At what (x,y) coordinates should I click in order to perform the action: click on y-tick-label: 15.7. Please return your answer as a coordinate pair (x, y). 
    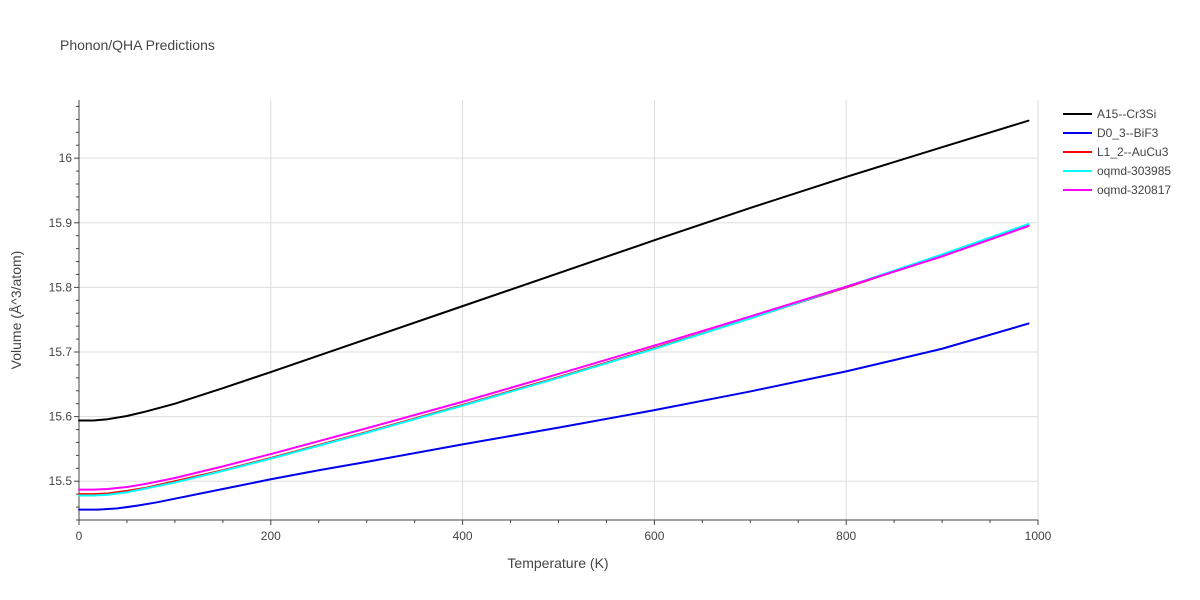
    Looking at the image, I should click on (61, 352).